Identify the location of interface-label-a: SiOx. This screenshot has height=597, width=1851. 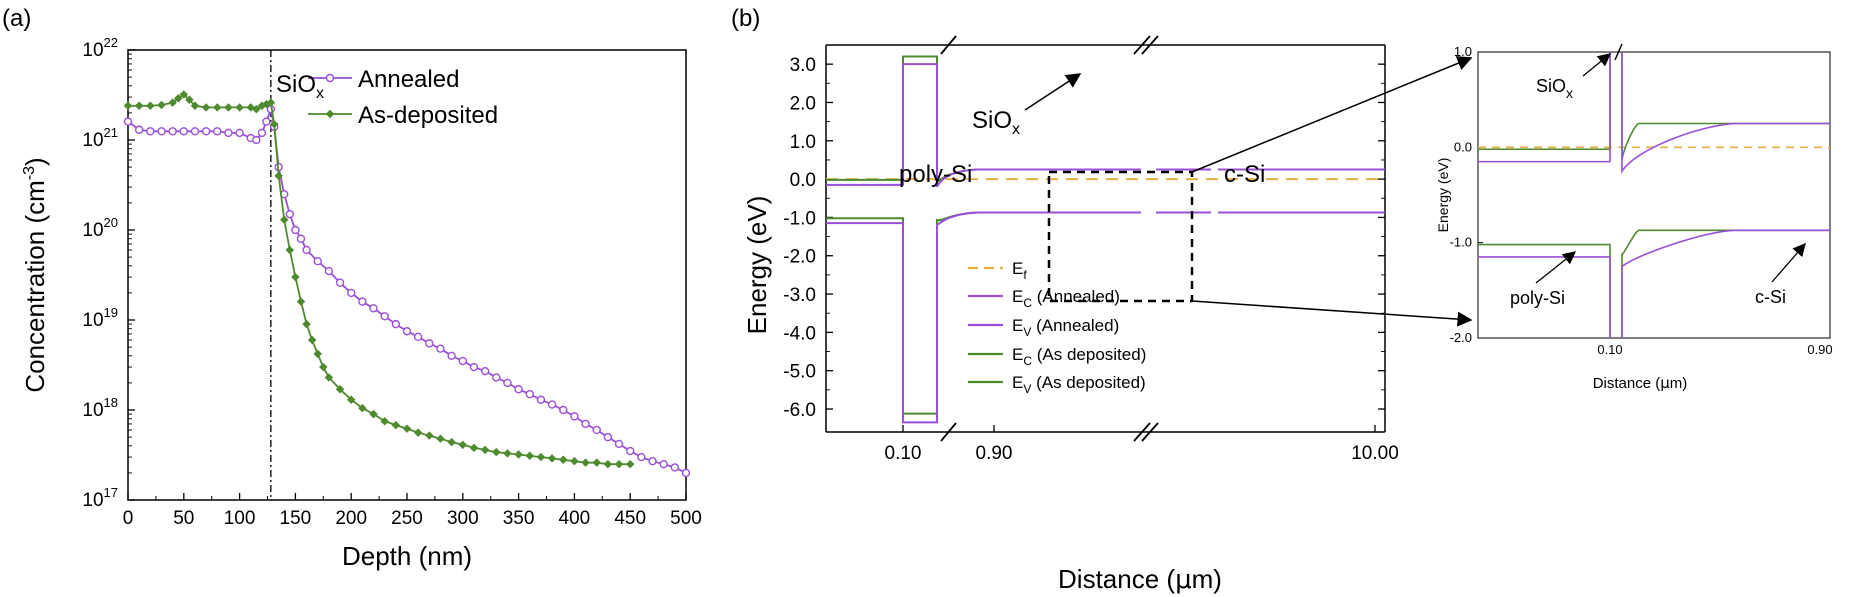
(300, 86).